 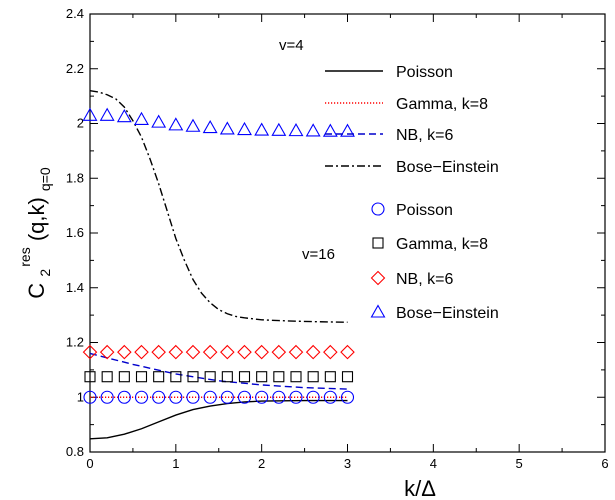 I want to click on y-tick-label: 1.6, so click(x=75, y=232).